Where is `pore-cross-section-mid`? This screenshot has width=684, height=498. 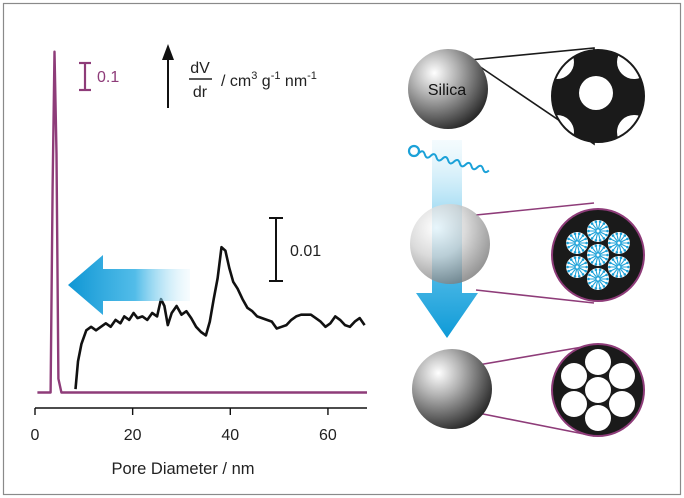 pore-cross-section-mid is located at coordinates (598, 255).